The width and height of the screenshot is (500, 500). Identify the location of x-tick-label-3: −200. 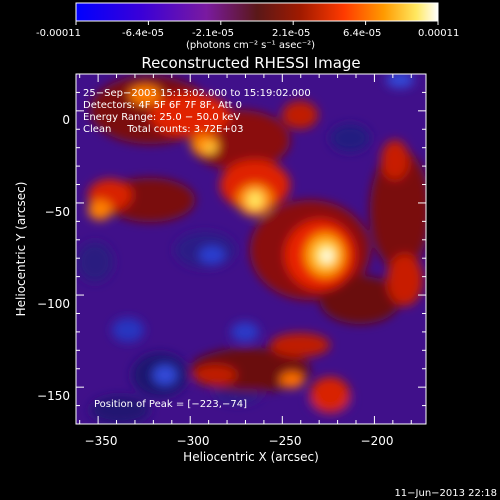
(377, 441).